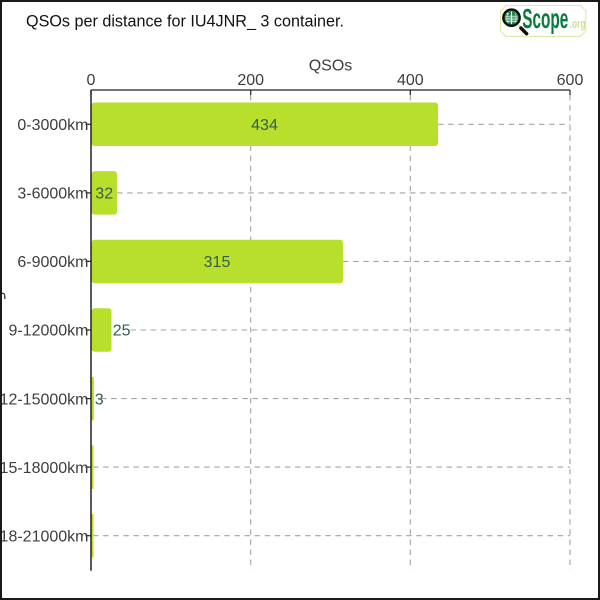 This screenshot has width=600, height=600. What do you see at coordinates (545, 18) in the screenshot?
I see `svg-text: Scope` at bounding box center [545, 18].